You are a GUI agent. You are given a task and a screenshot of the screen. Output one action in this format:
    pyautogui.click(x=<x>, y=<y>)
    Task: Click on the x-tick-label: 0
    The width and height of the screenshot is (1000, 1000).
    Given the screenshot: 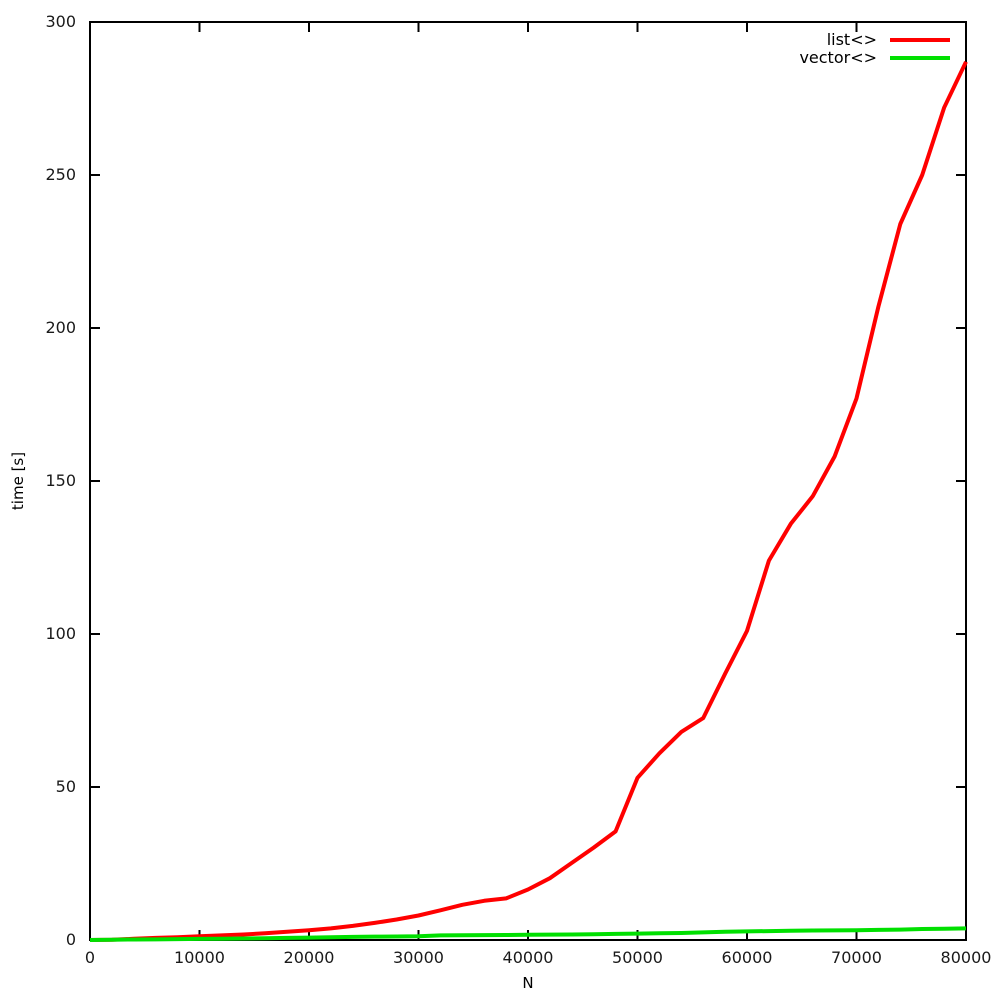 What is the action you would take?
    pyautogui.click(x=90, y=957)
    